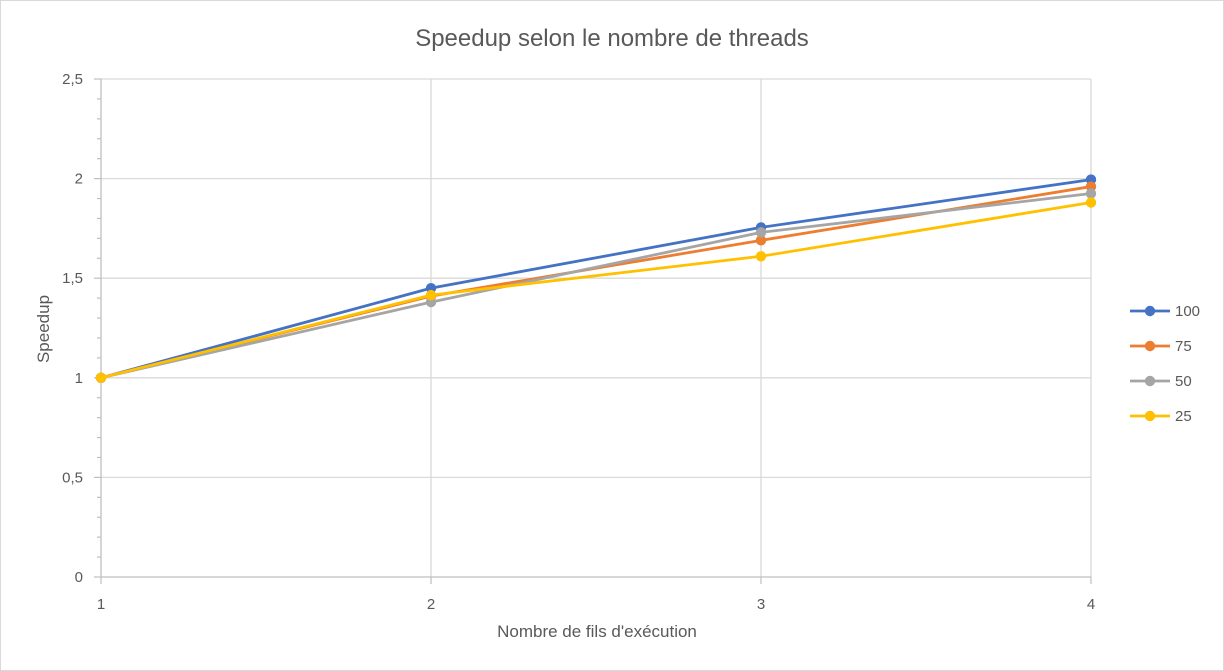 This screenshot has height=671, width=1224. What do you see at coordinates (79, 179) in the screenshot?
I see `y-tick-label: 2` at bounding box center [79, 179].